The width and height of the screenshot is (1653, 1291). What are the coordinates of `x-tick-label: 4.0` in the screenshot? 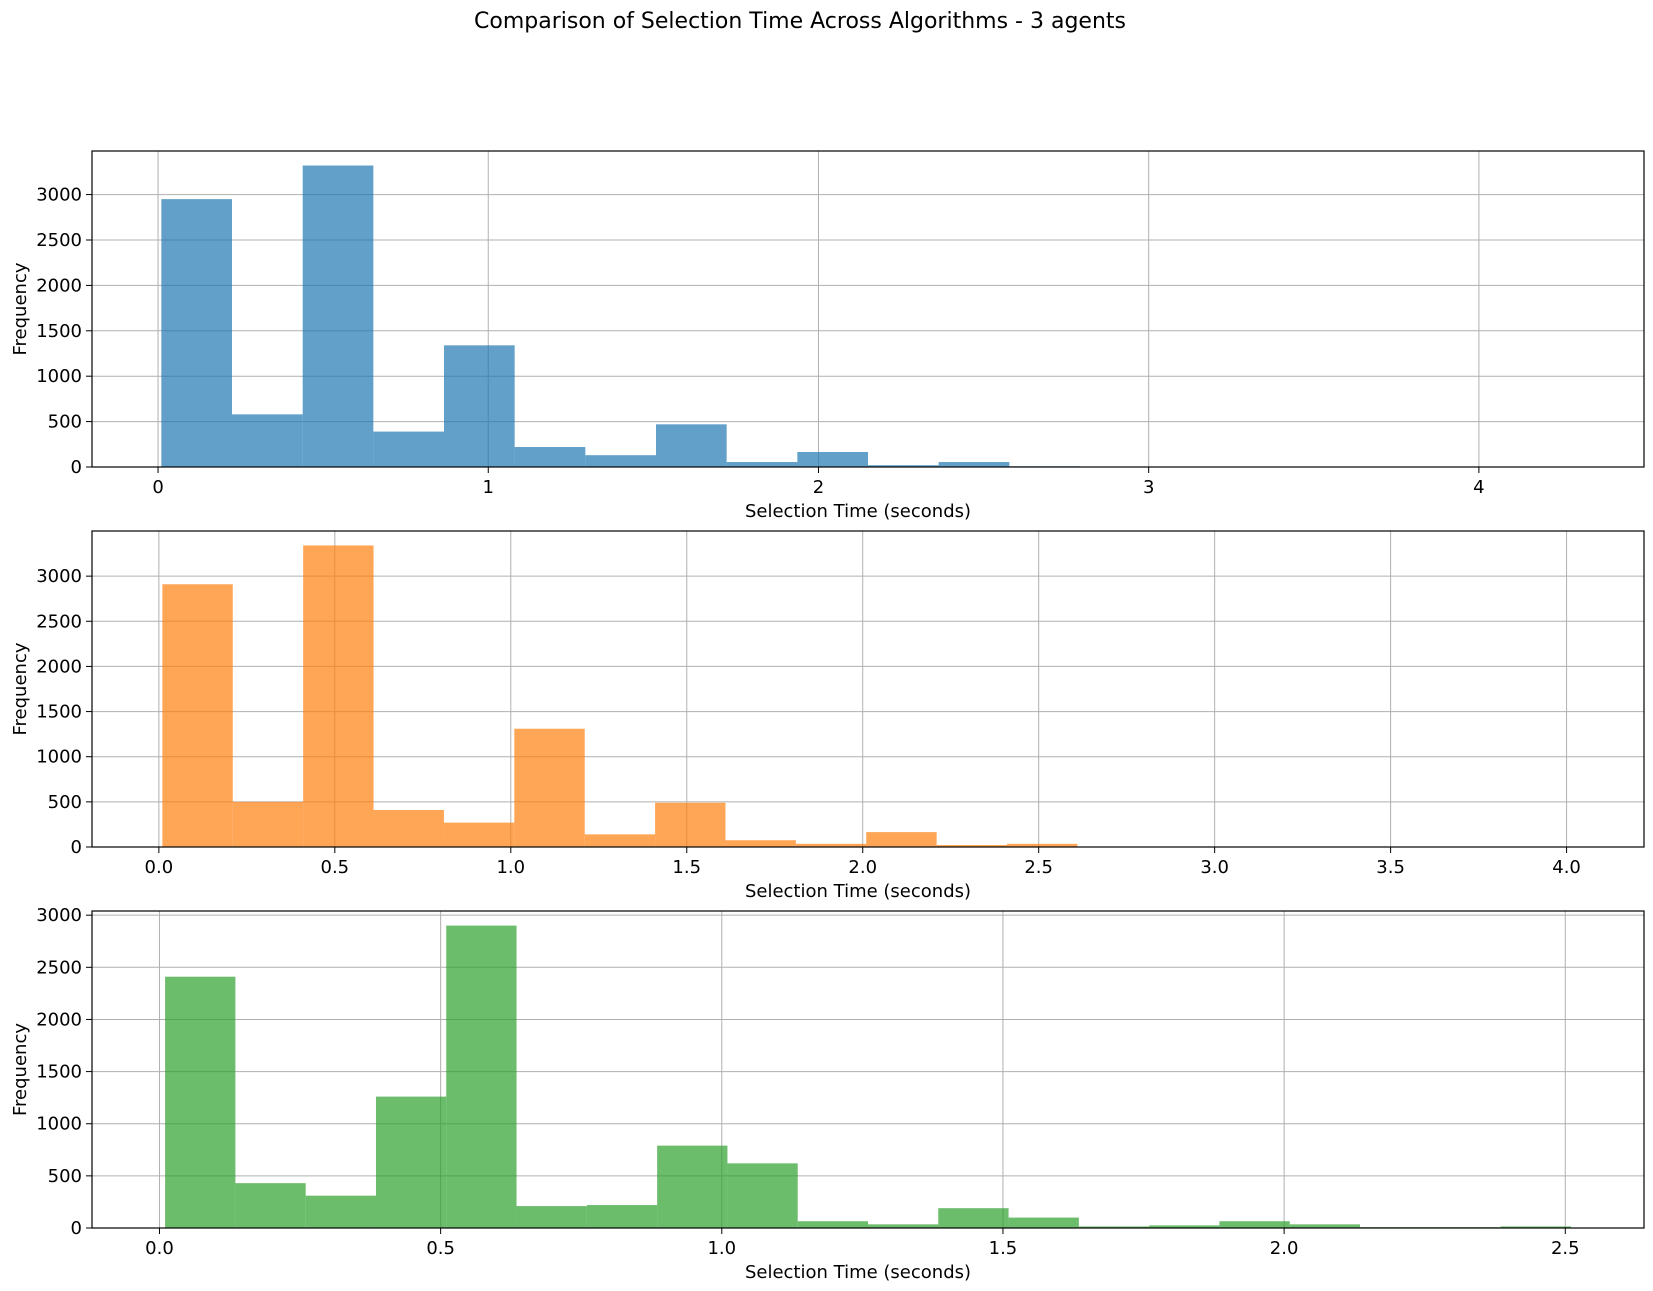 It's located at (1566, 867).